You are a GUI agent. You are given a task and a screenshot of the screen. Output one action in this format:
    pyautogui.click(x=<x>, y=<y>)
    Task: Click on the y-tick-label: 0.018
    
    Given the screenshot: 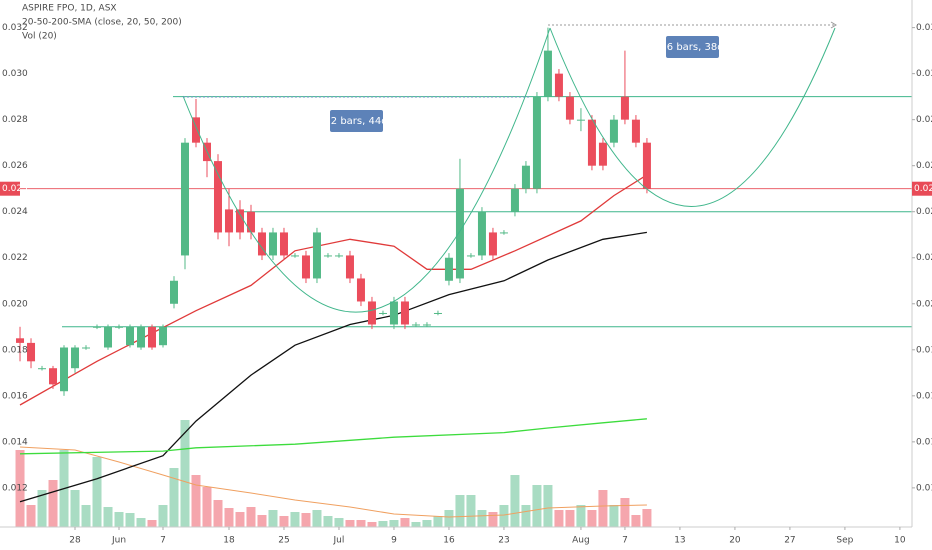 What is the action you would take?
    pyautogui.click(x=15, y=350)
    